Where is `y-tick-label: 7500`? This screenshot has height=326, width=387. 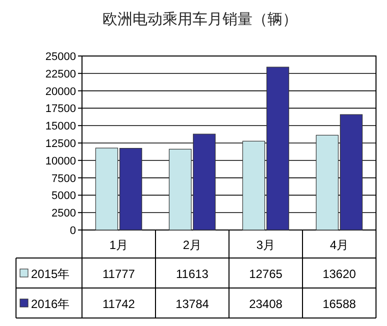 y-tick-label: 7500 is located at coordinates (64, 178).